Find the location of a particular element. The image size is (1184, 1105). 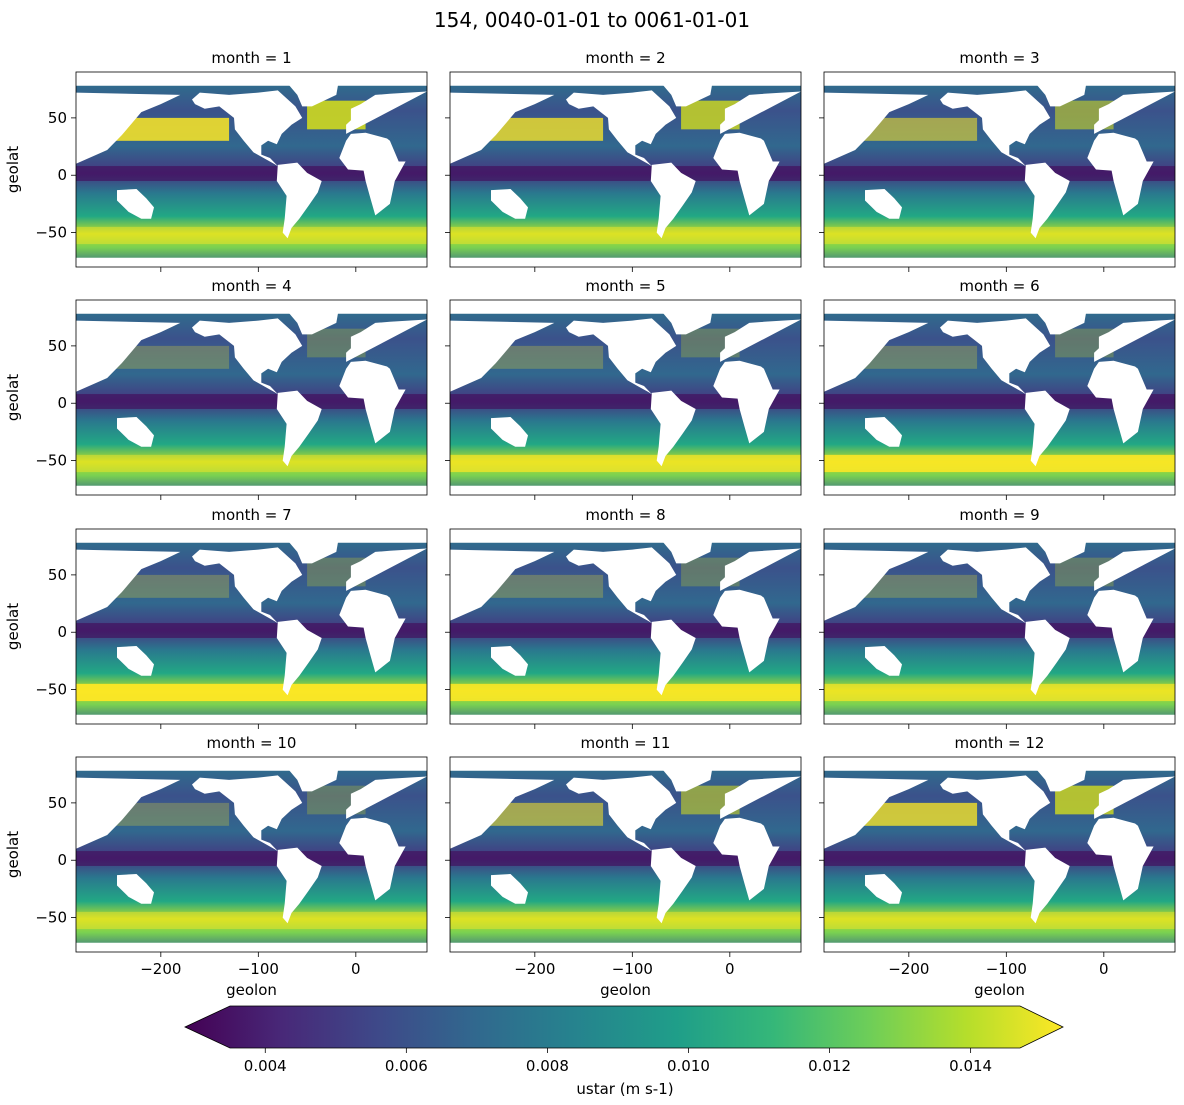

panel: month = 5 is located at coordinates (623, 388).